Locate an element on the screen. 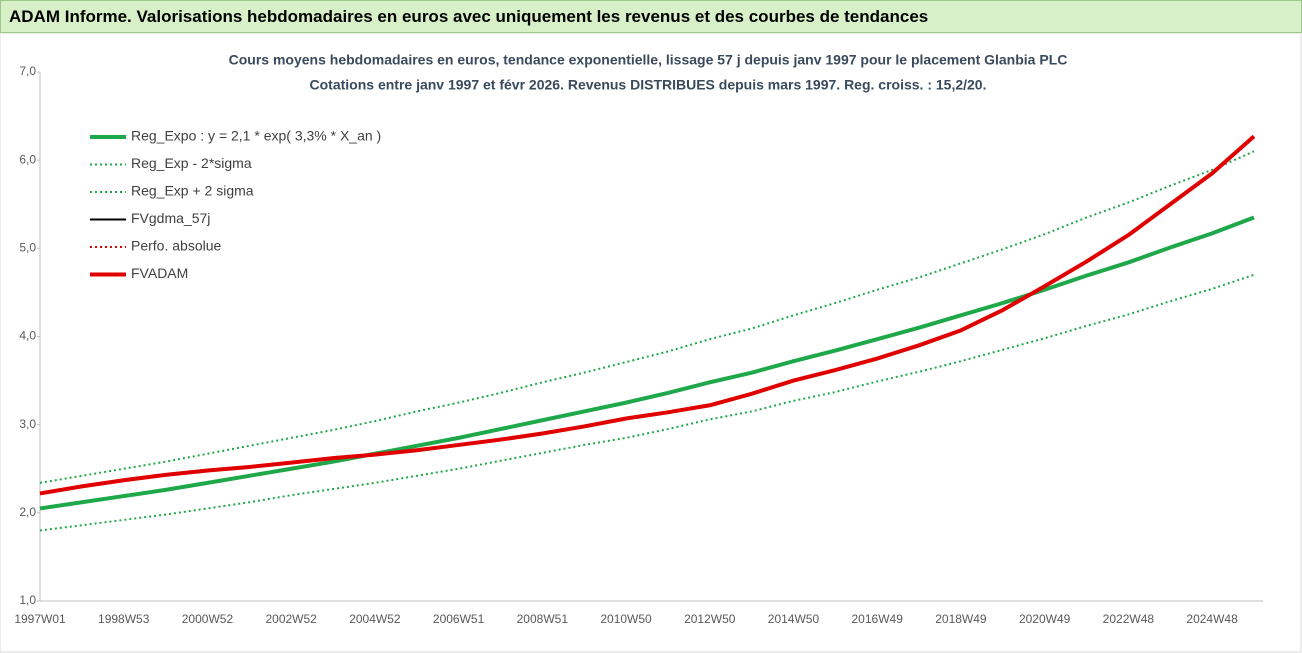  x-tick-label: 2004W52 is located at coordinates (375, 619).